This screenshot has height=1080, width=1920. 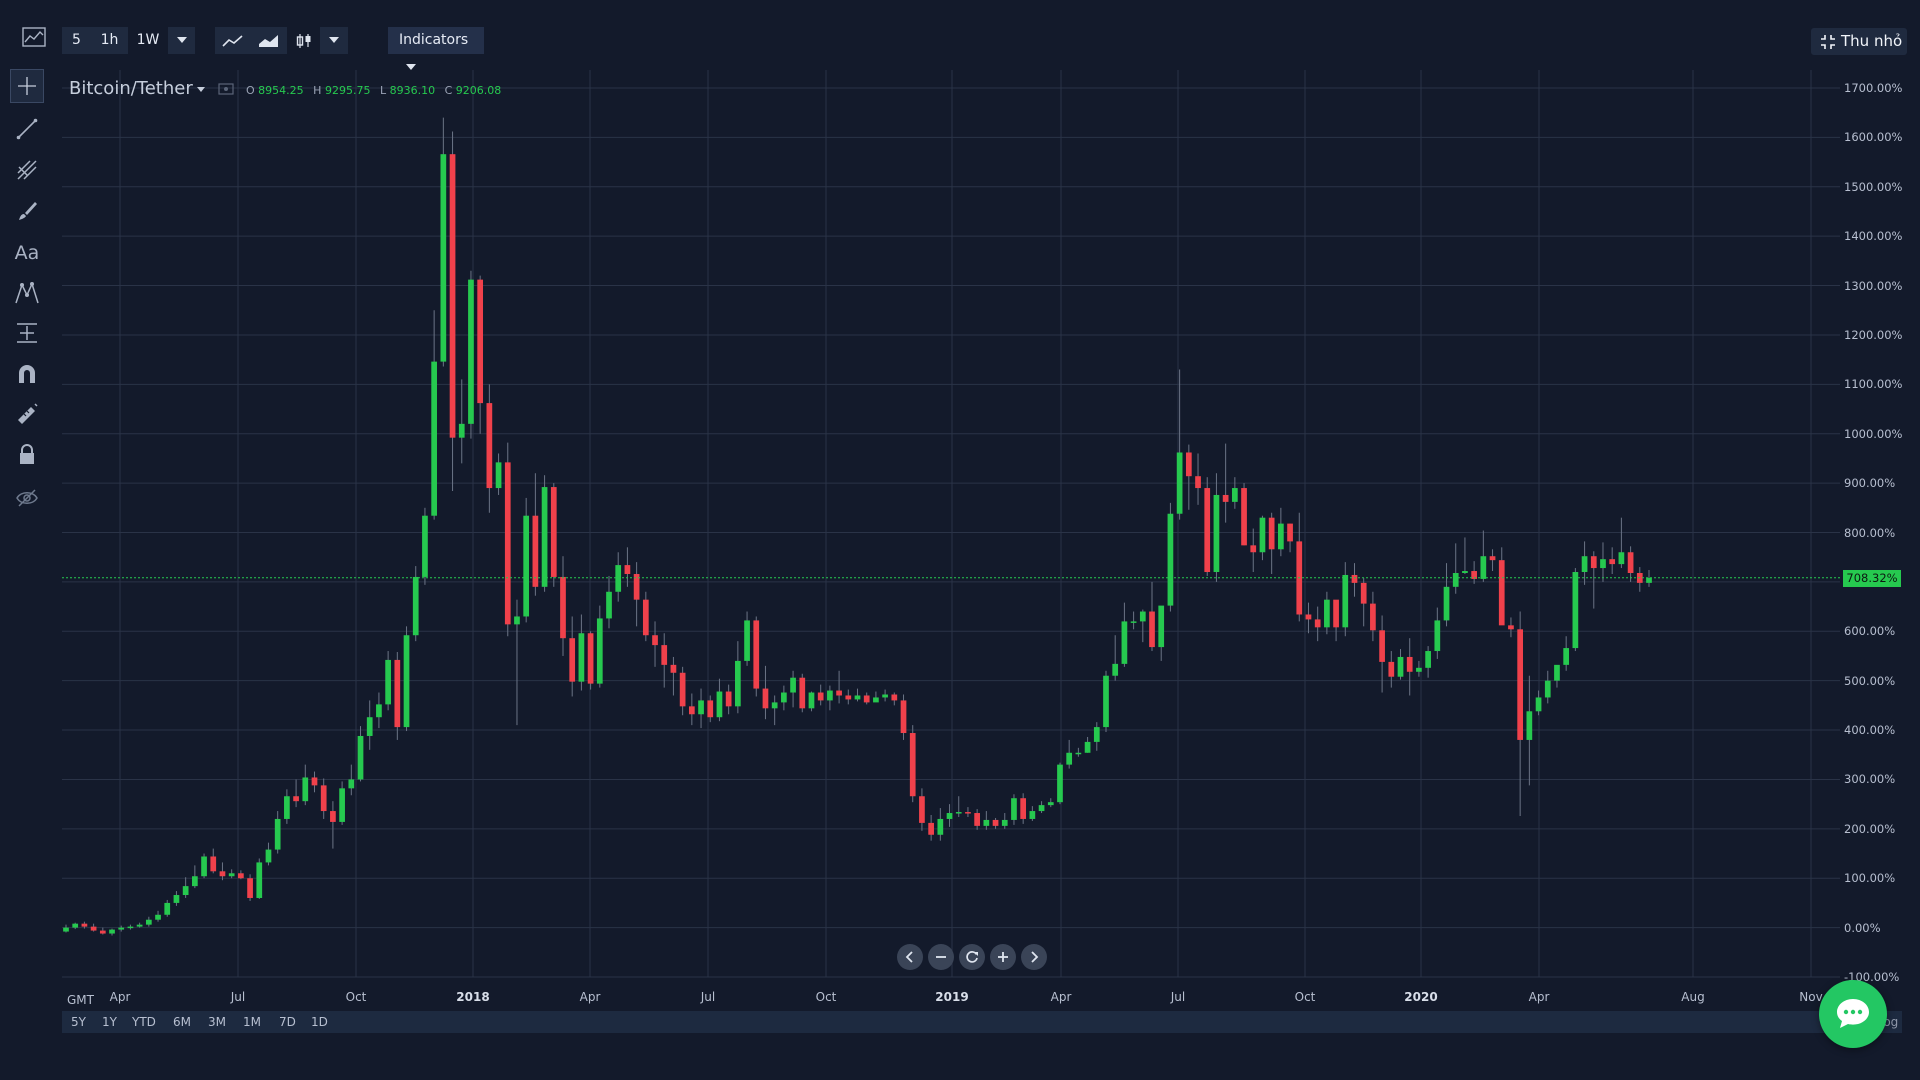 What do you see at coordinates (27, 498) in the screenshot?
I see `hide-drawings-tool` at bounding box center [27, 498].